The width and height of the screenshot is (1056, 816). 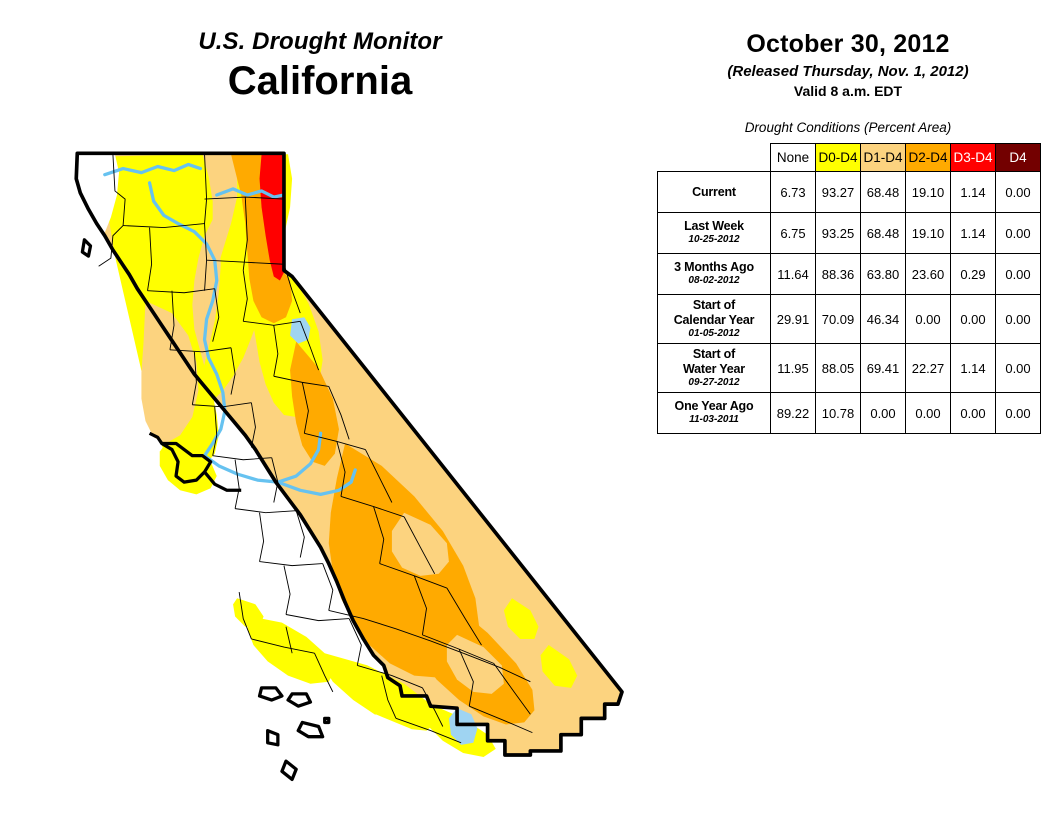 What do you see at coordinates (793, 413) in the screenshot?
I see `table-cell-value: 89.22` at bounding box center [793, 413].